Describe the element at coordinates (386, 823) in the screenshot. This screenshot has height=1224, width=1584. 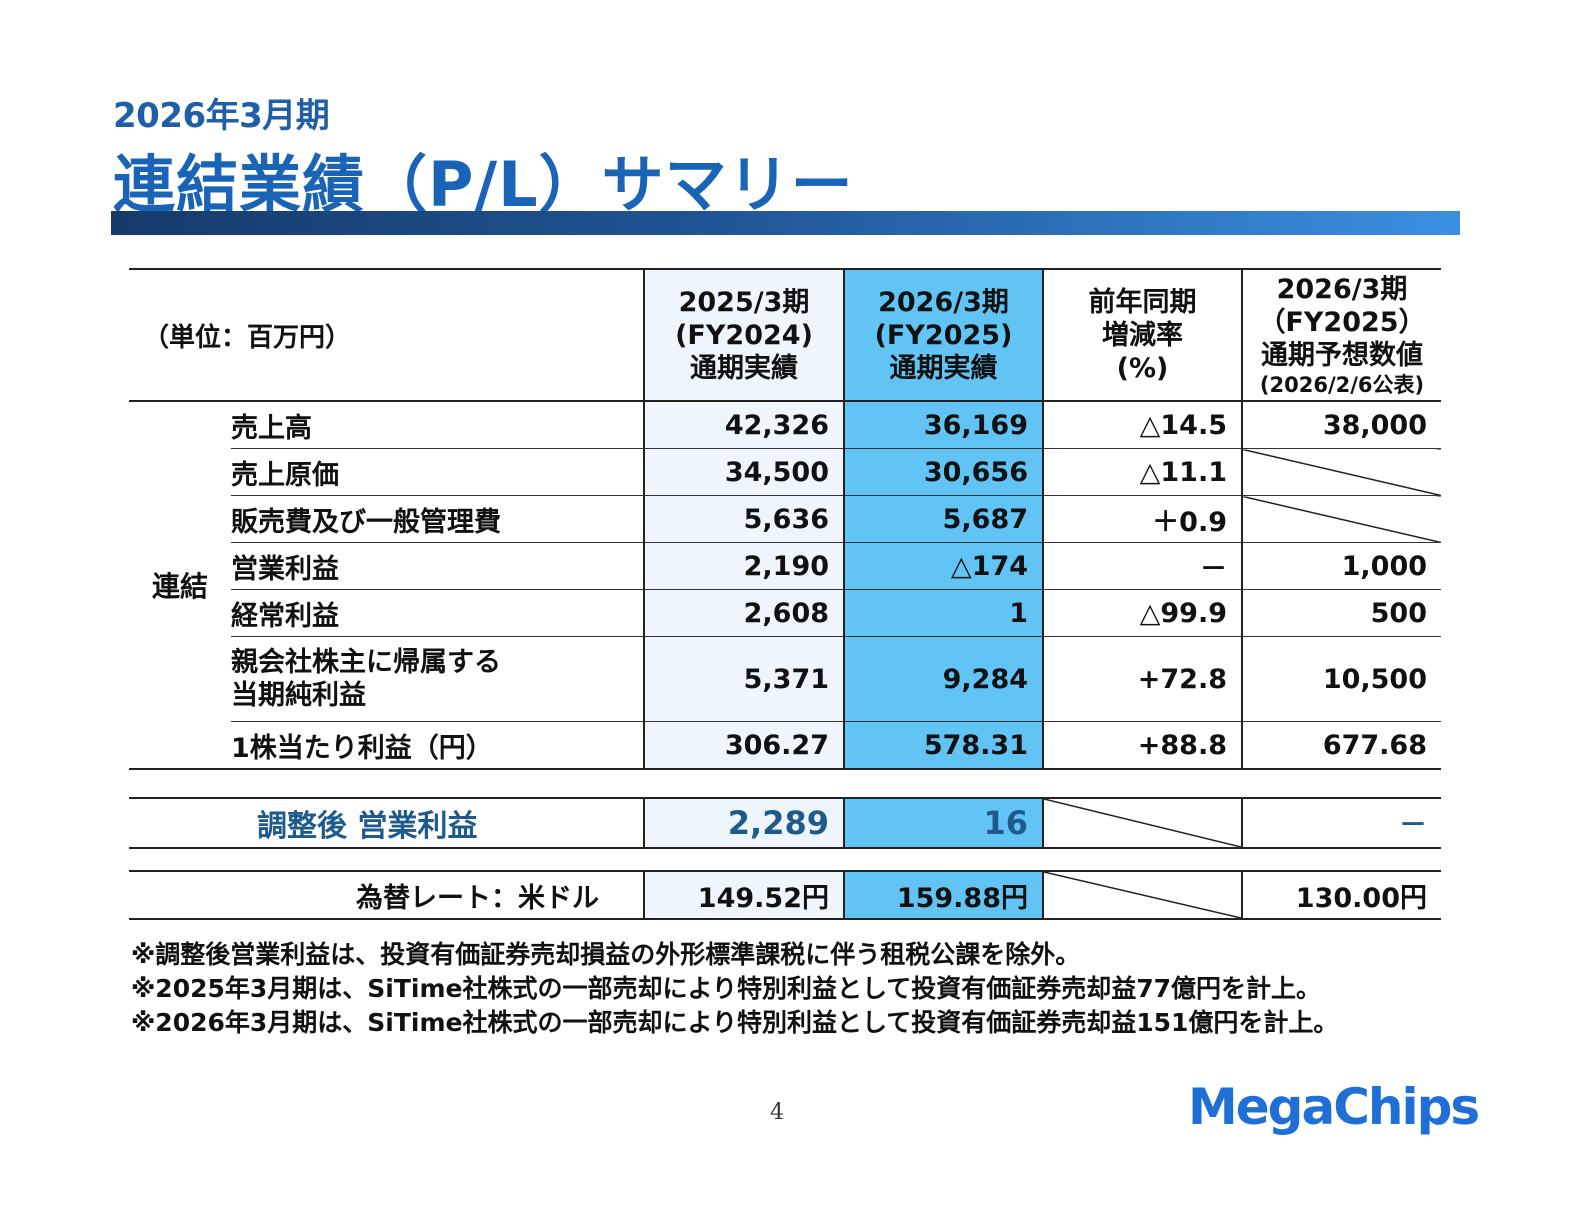
I see `adjusted-label: 調整後 営業利益` at that location.